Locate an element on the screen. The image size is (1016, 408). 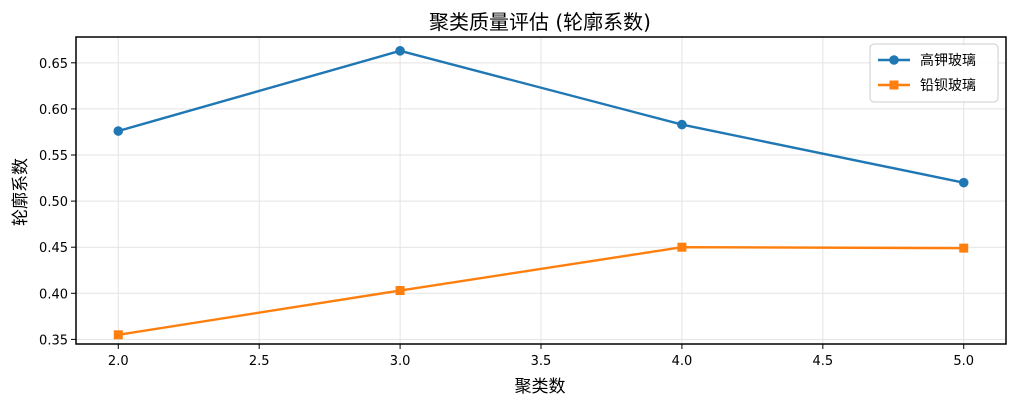
y-axis-label: 轮廓系数 is located at coordinates (21, 192).